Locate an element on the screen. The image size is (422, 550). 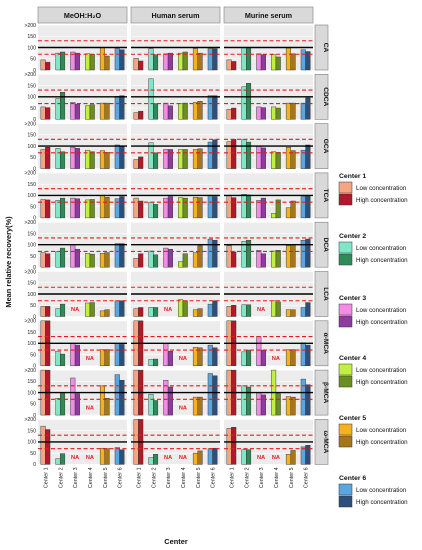
y-ticks-row-1: 0 50 100 150 >200 is located at coordinates (30, 48).